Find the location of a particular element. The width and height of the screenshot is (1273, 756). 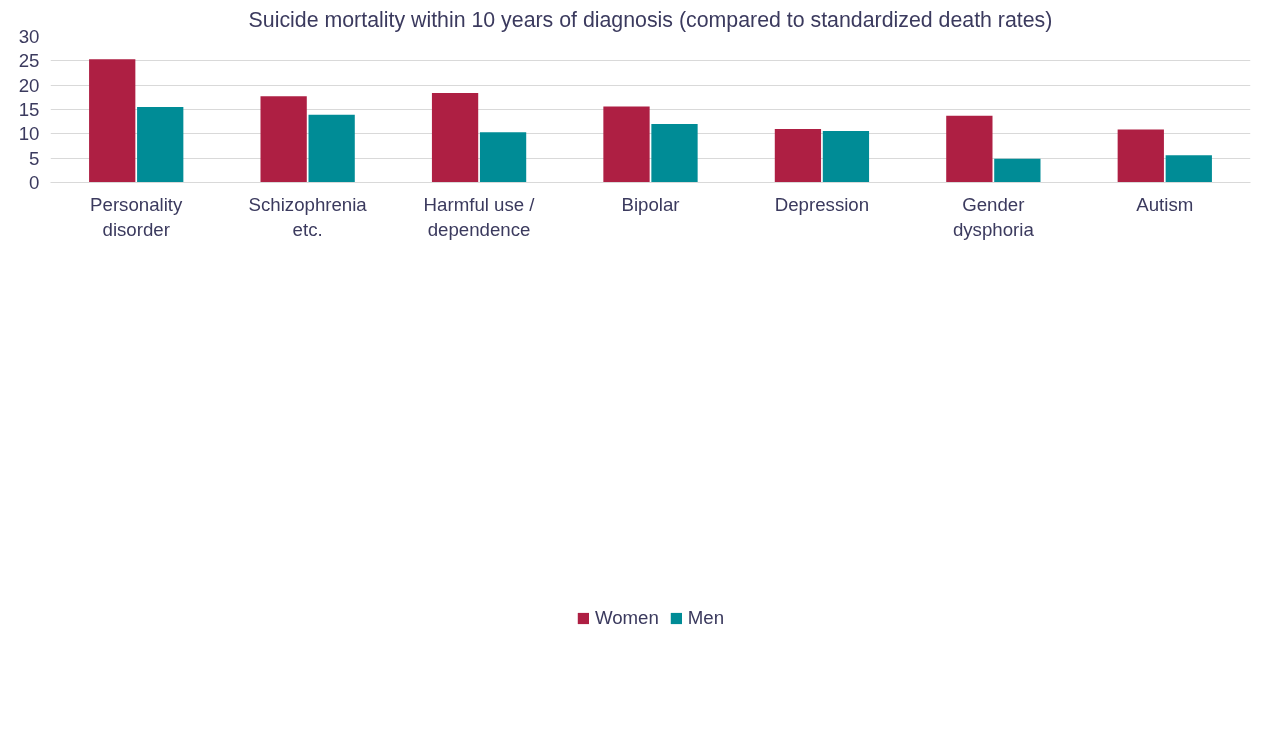

legend-label: Women is located at coordinates (626, 617).